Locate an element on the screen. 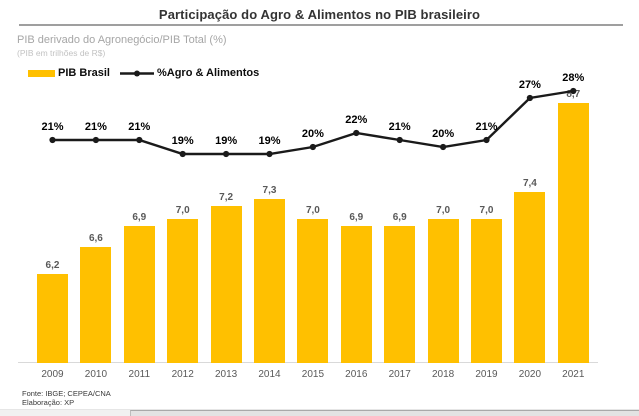  elaboration-note: Elaboração: XP is located at coordinates (48, 402).